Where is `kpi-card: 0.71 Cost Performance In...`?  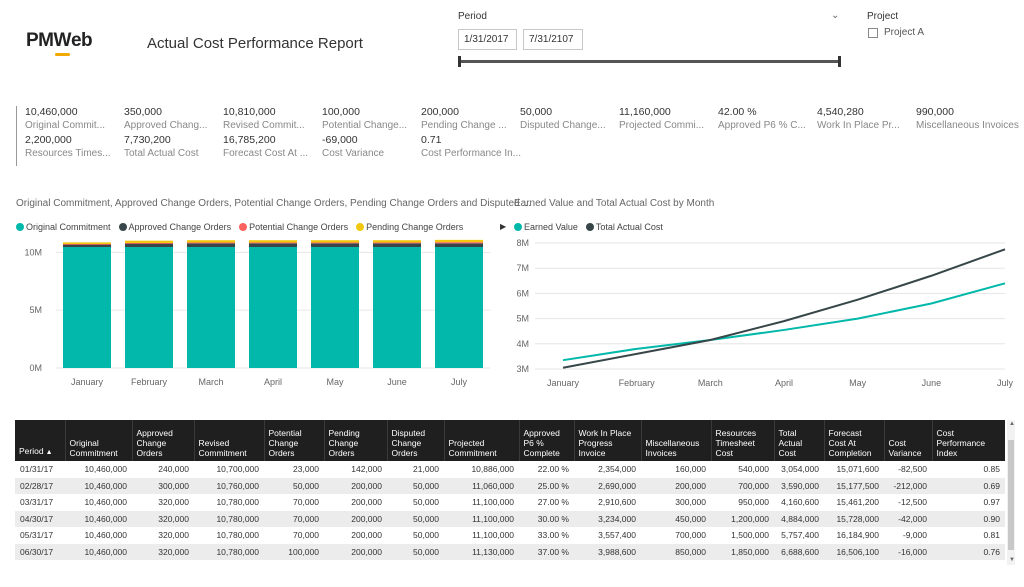
kpi-card: 0.71 Cost Performance In... is located at coordinates (471, 146).